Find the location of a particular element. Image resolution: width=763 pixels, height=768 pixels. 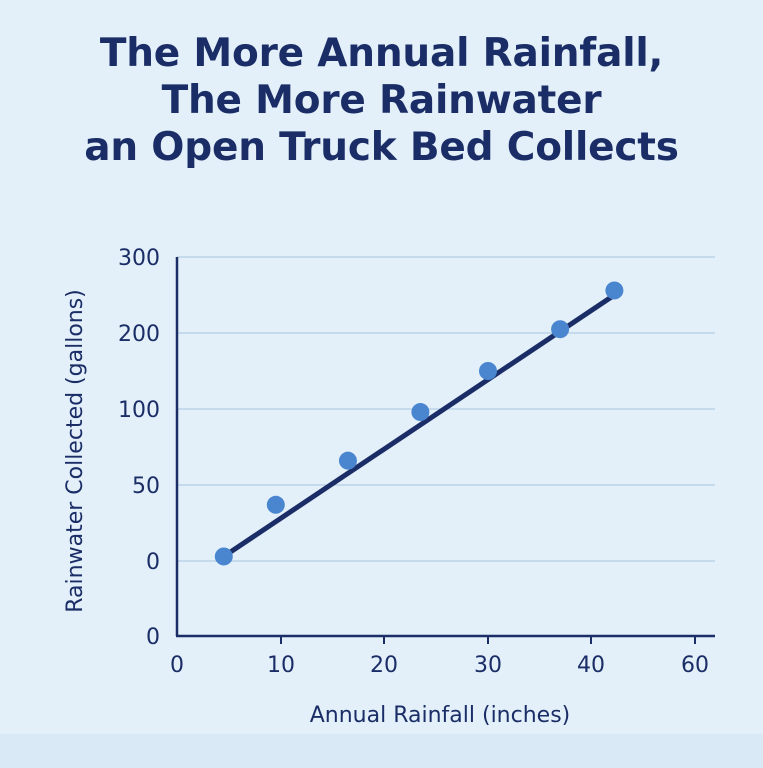

chart-title-line-3: an Open Truck Bed Collects is located at coordinates (381, 148).